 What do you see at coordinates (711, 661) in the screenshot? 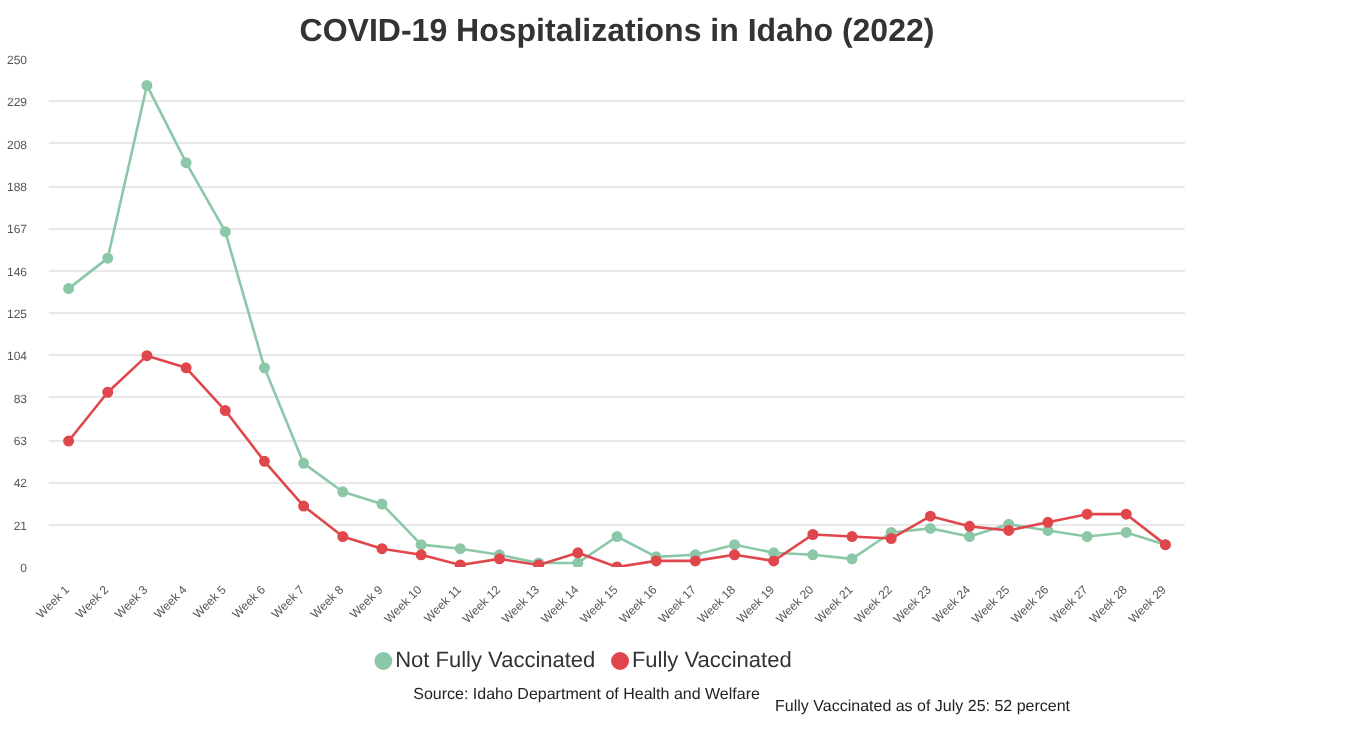
I see `legend-label: Fully Vaccinated` at bounding box center [711, 661].